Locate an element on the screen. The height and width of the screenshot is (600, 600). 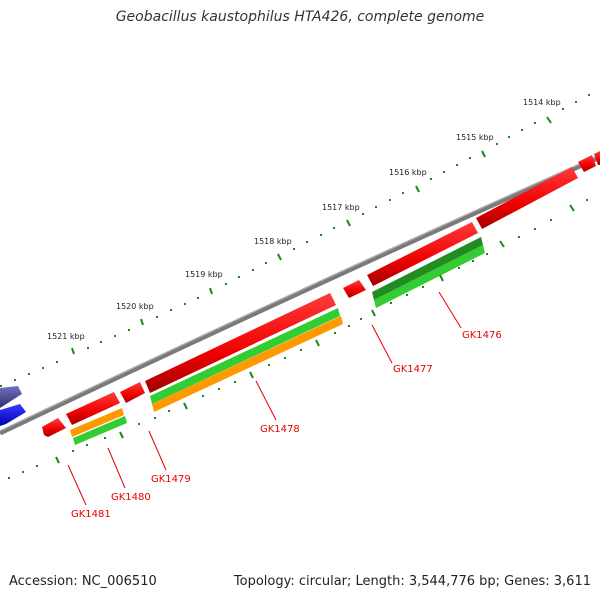
edge-genes-left is located at coordinates (13, 406).